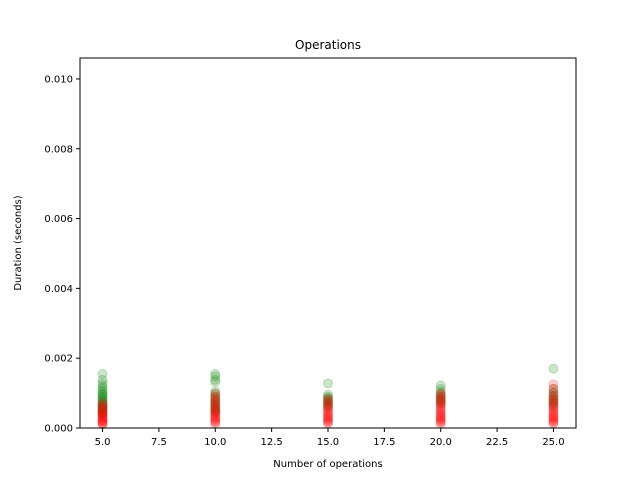 This screenshot has width=640, height=480. Describe the element at coordinates (58, 429) in the screenshot. I see `y-tick-label: 0.000` at that location.